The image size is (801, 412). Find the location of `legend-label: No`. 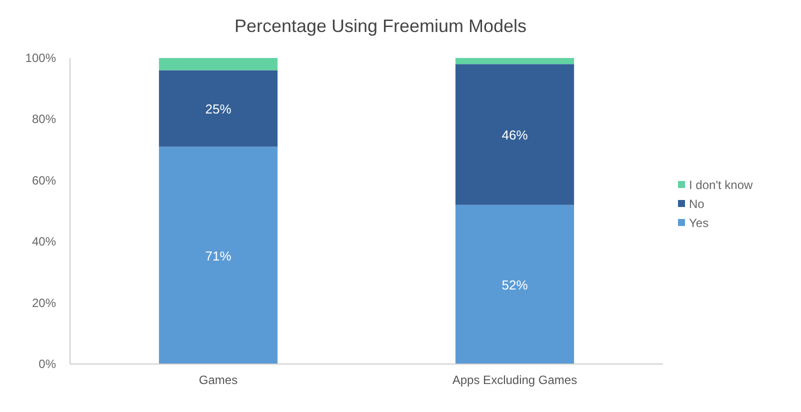

legend-label: No is located at coordinates (697, 204).